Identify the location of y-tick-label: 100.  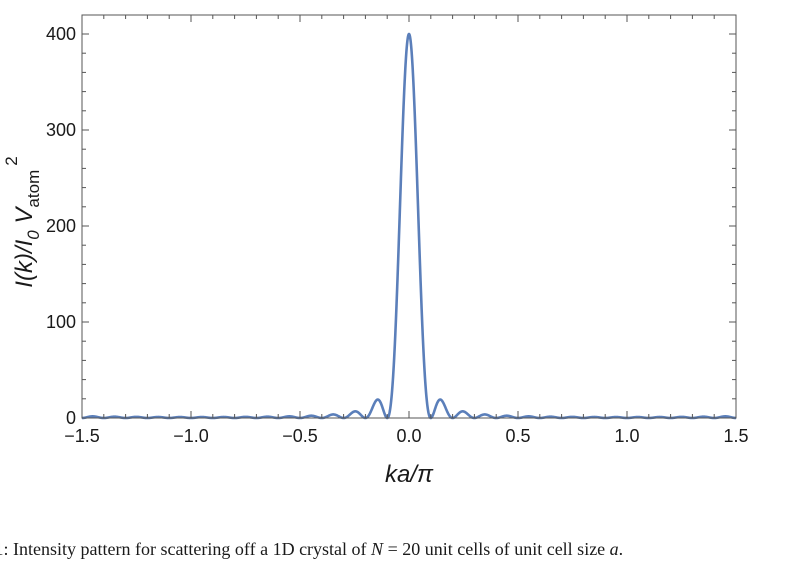
(61, 322).